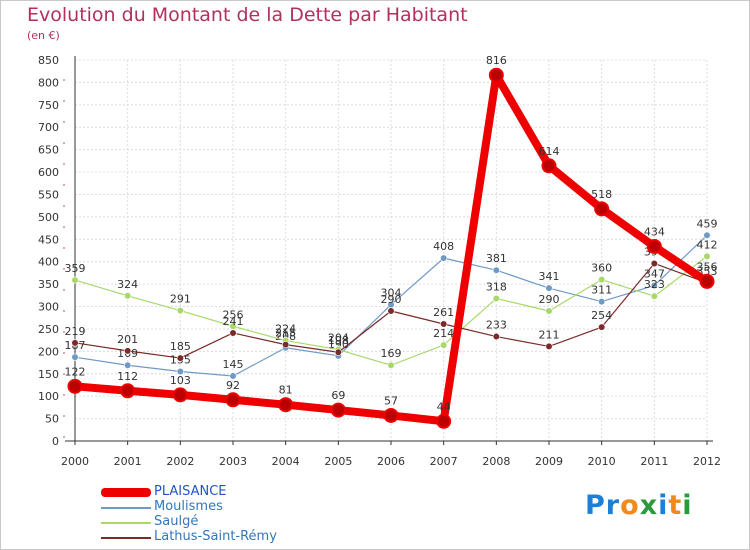 The width and height of the screenshot is (750, 550). What do you see at coordinates (52, 419) in the screenshot?
I see `y-tick-label: 50` at bounding box center [52, 419].